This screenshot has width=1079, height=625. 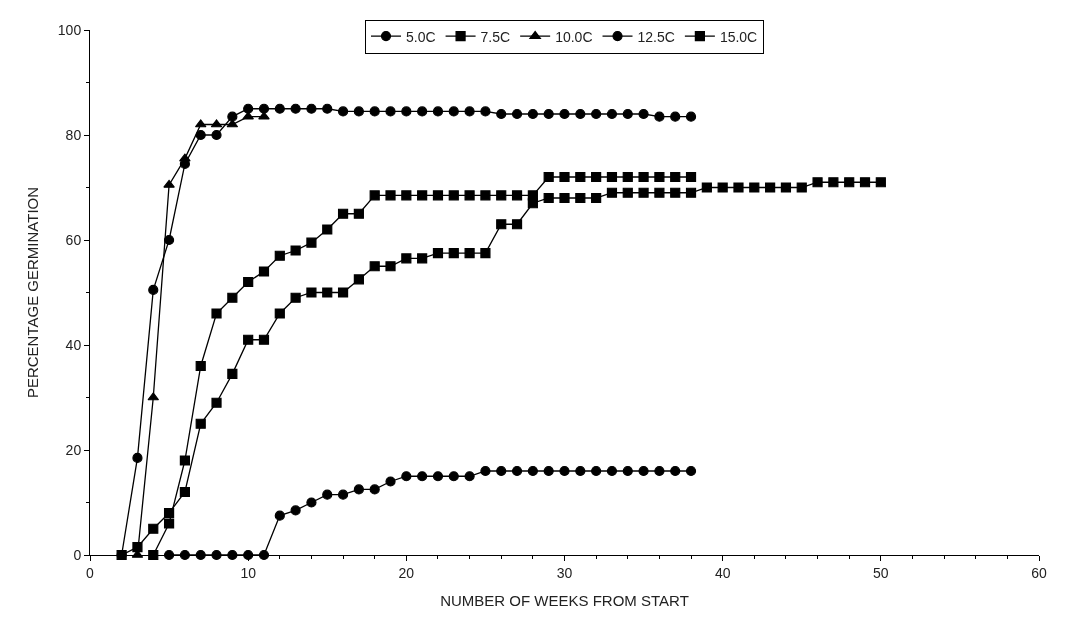 I want to click on legend-label: 5.0C, so click(x=421, y=36).